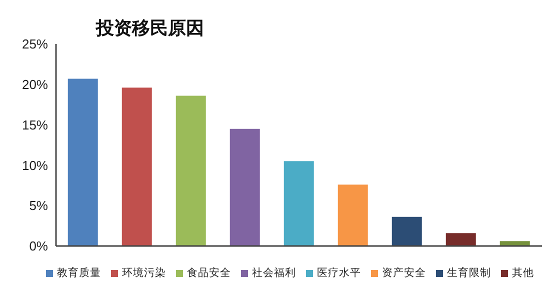 The width and height of the screenshot is (546, 285). What do you see at coordinates (38, 246) in the screenshot?
I see `y-tick-label: 0%` at bounding box center [38, 246].